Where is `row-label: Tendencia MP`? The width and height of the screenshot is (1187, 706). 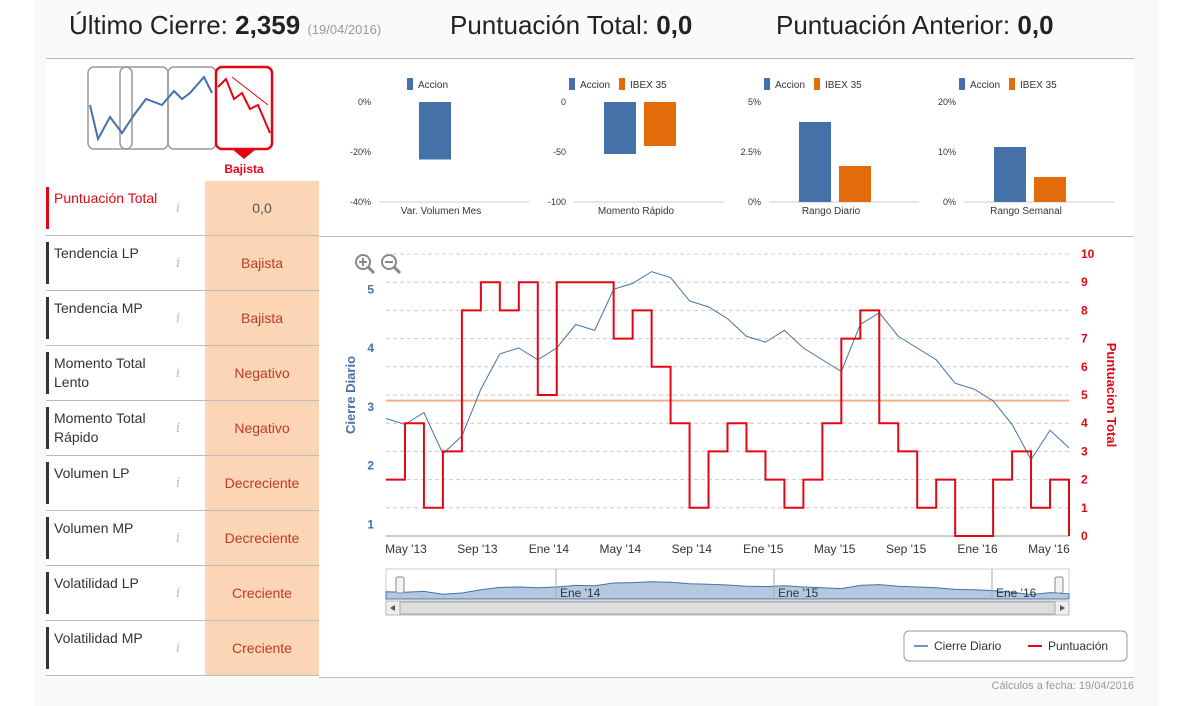
row-label: Tendencia MP is located at coordinates (98, 308).